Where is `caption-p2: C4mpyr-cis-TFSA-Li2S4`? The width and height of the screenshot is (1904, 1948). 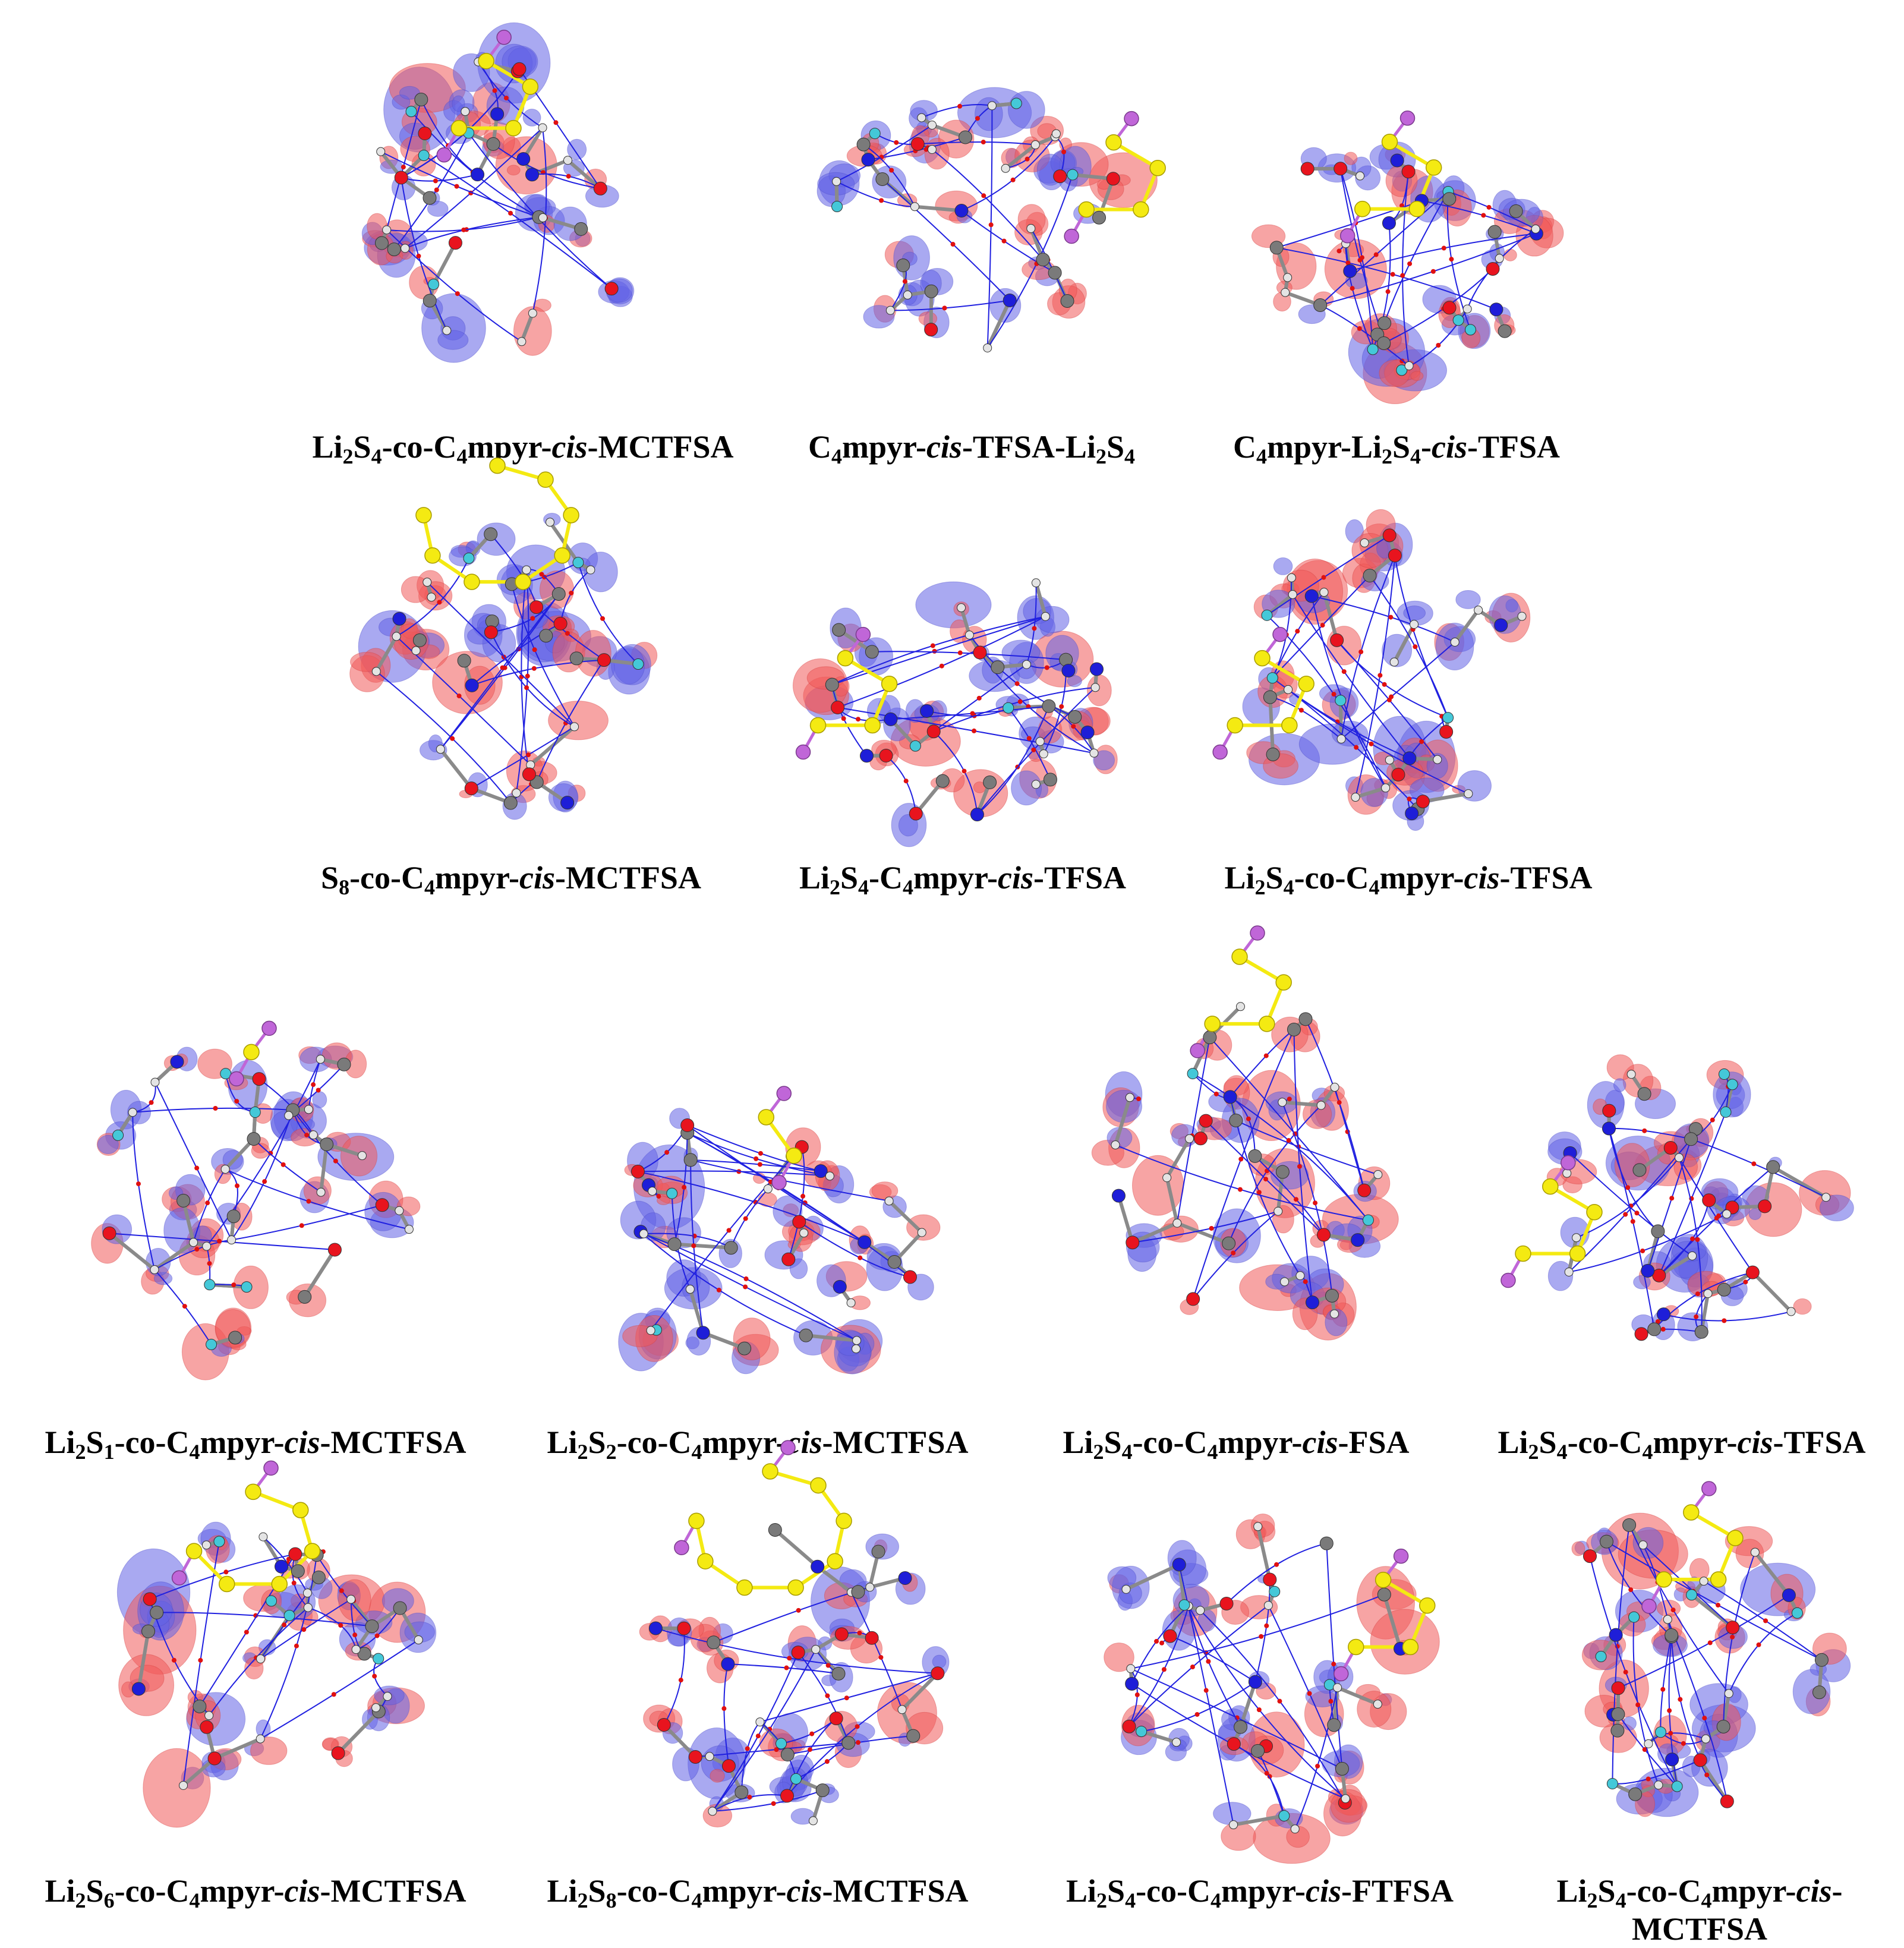 caption-p2: C4mpyr-cis-TFSA-Li2S4 is located at coordinates (971, 447).